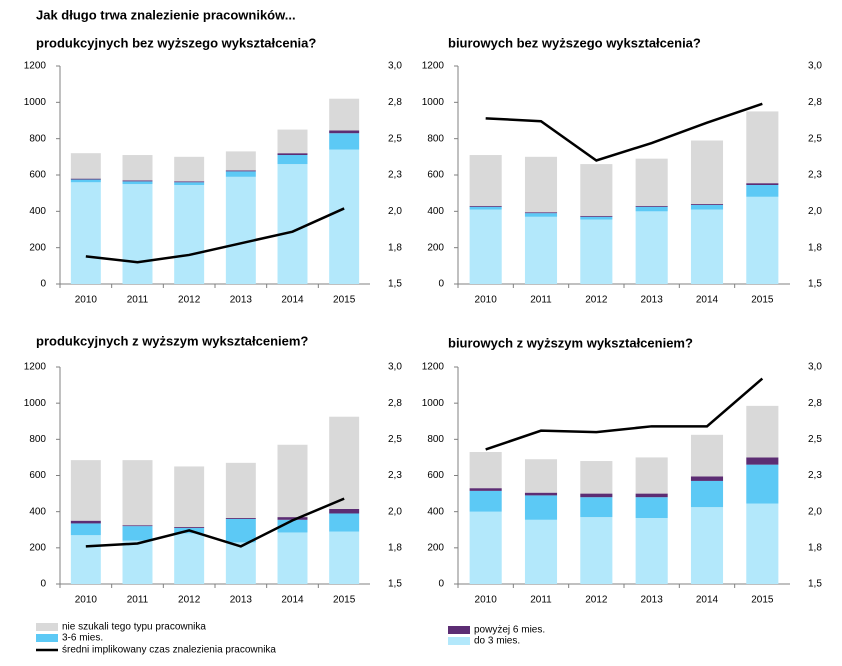 The image size is (842, 666). What do you see at coordinates (815, 66) in the screenshot?
I see `y2-tick-label: 3,0` at bounding box center [815, 66].